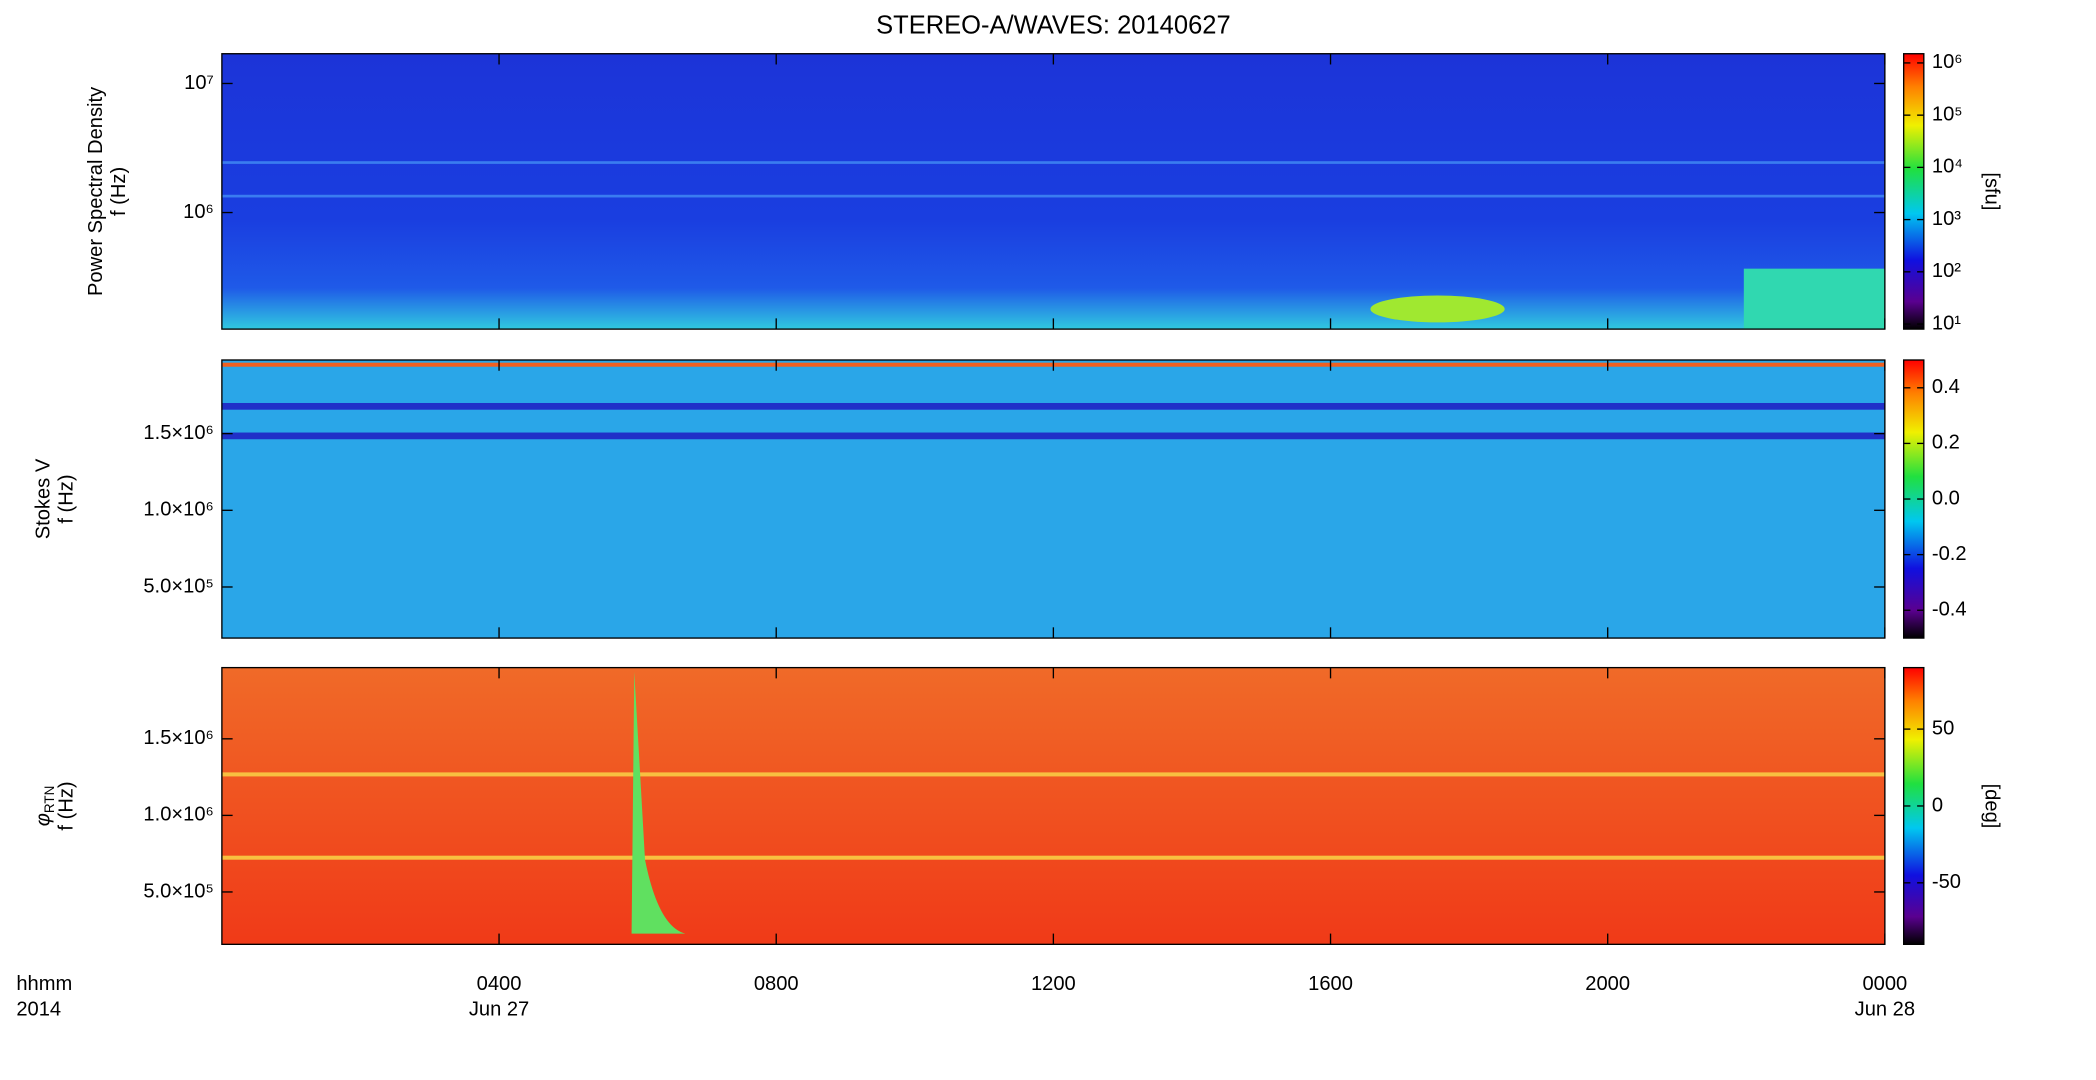 The image size is (2096, 1080). I want to click on y-axis-label: φRTN, so click(45, 806).